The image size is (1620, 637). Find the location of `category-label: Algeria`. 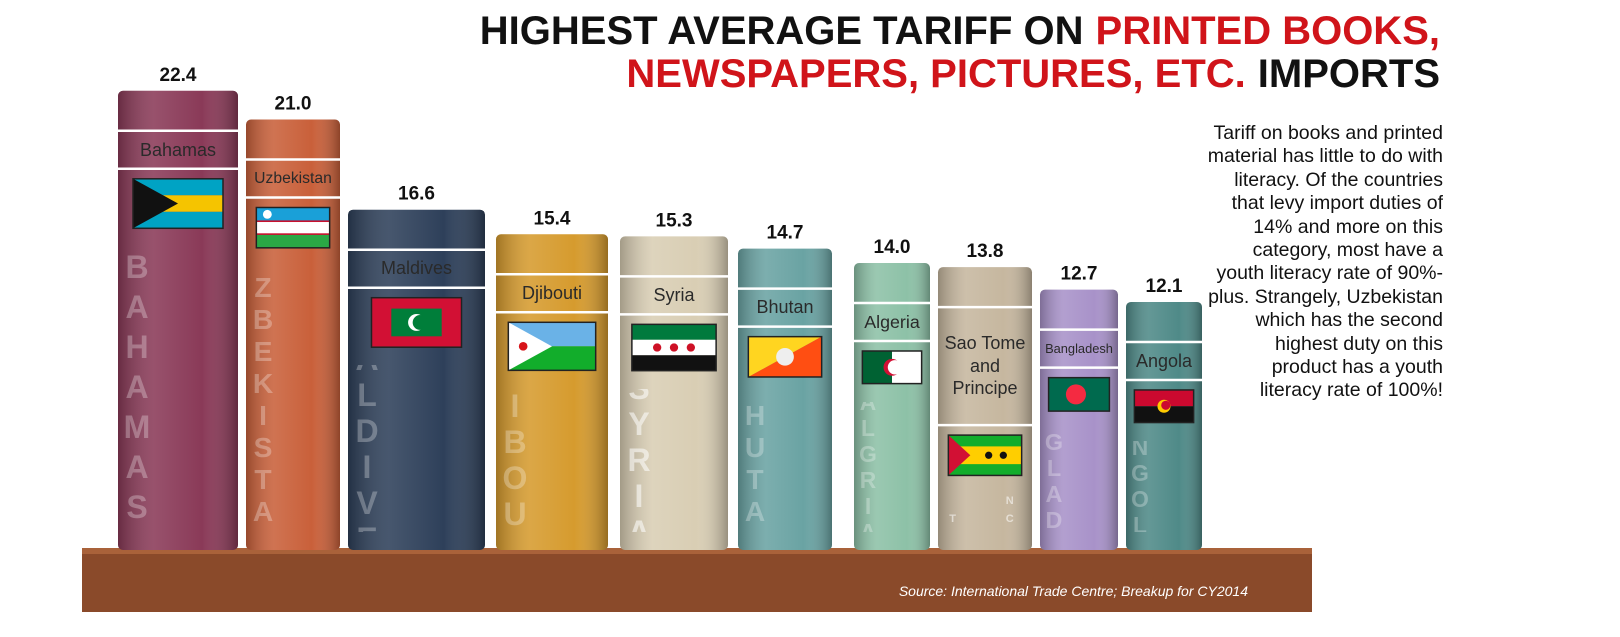

category-label: Algeria is located at coordinates (892, 321).